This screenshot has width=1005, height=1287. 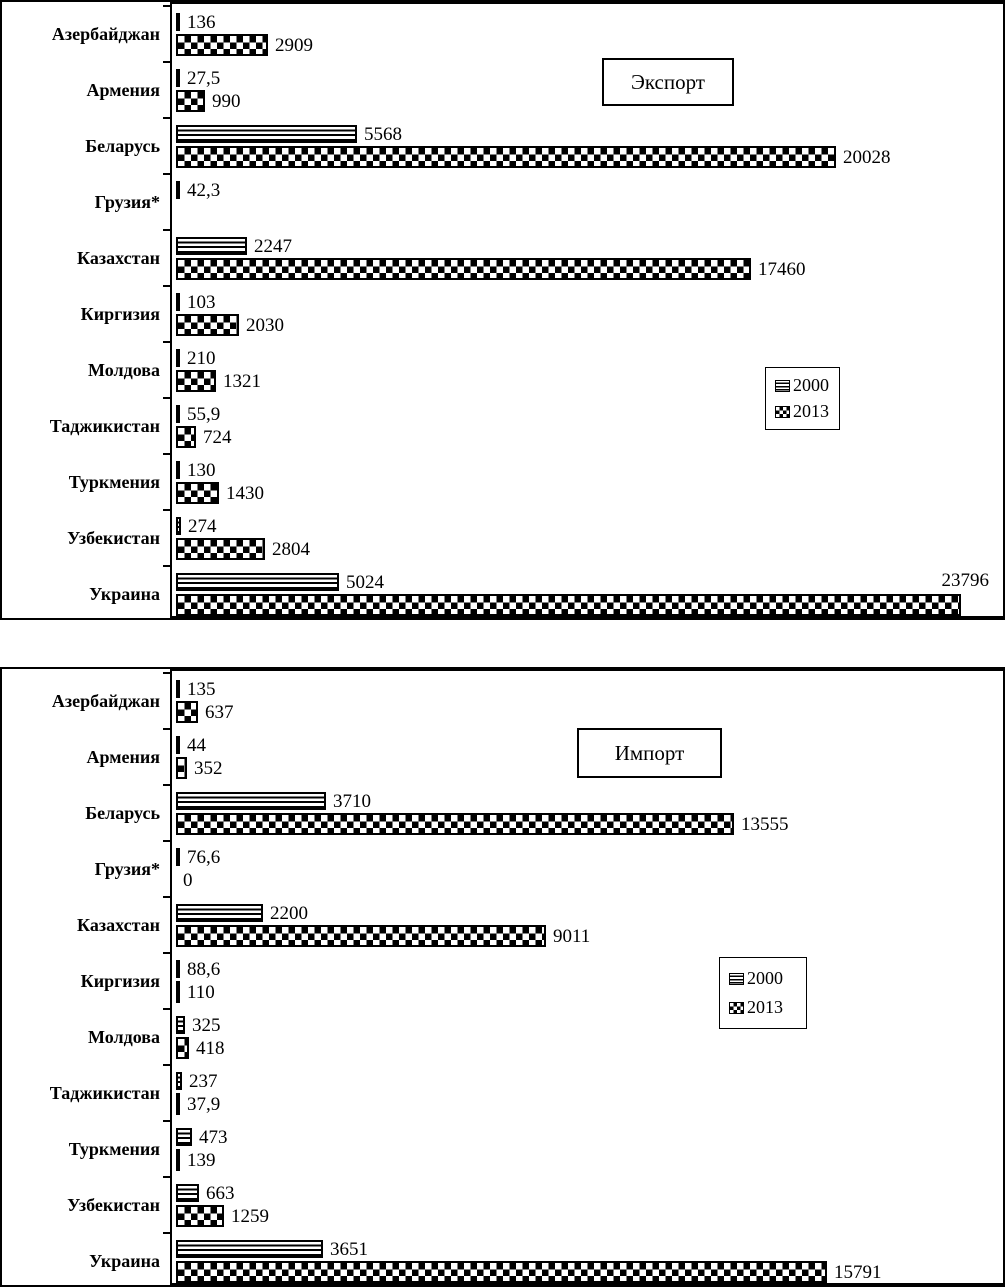 What do you see at coordinates (589, 437) in the screenshot?
I see `bar-line-2013: 724` at bounding box center [589, 437].